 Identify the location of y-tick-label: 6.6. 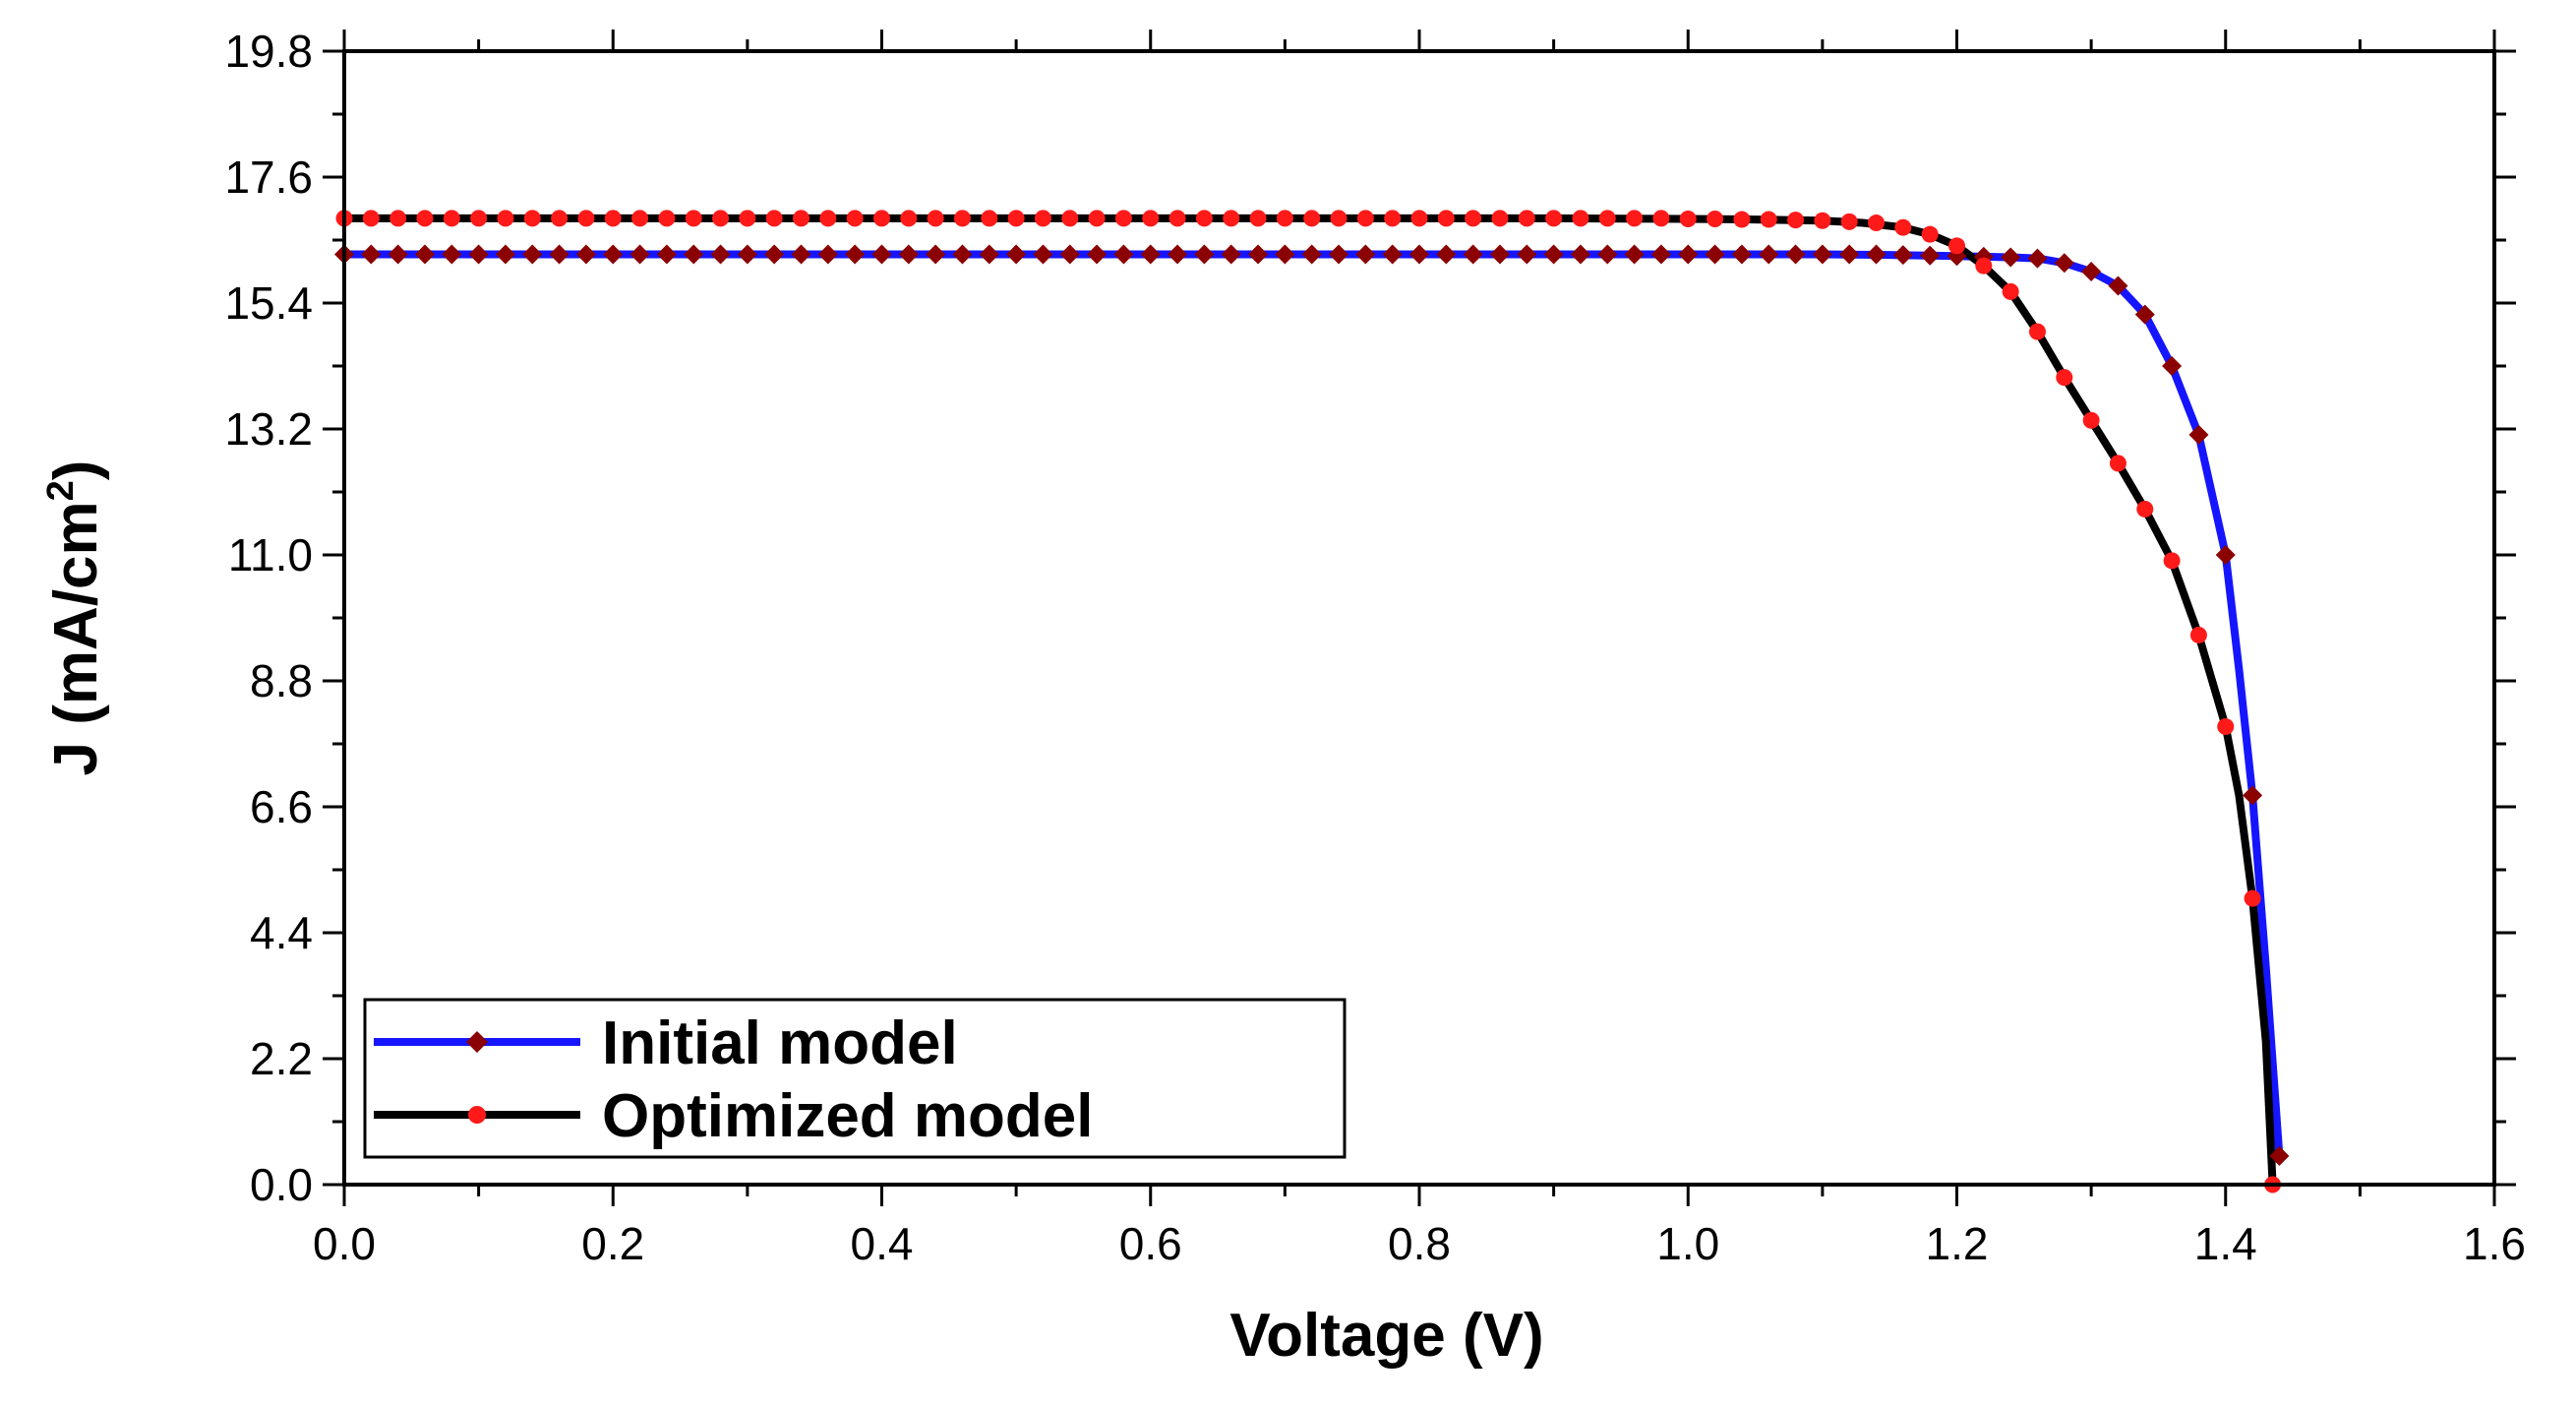
(281, 806).